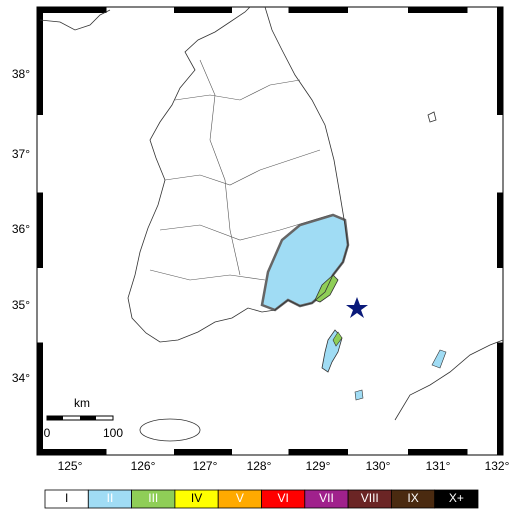 The width and height of the screenshot is (522, 515). What do you see at coordinates (21, 229) in the screenshot?
I see `lat-label: 36°` at bounding box center [21, 229].